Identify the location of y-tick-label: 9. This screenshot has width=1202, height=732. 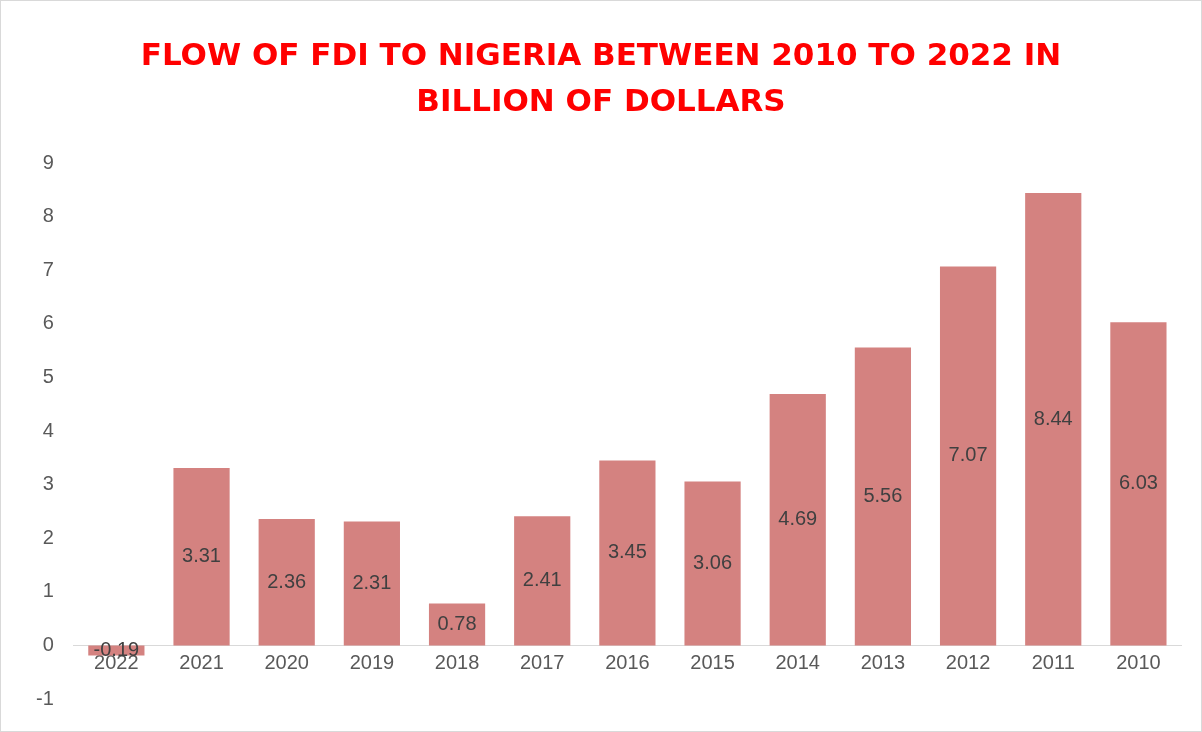
(48, 161).